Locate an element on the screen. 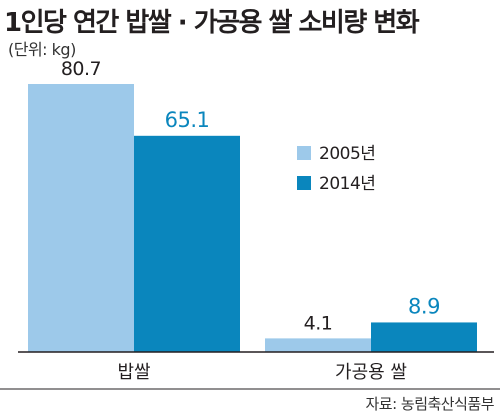 The image size is (500, 416). legend-label-1: 2005년 is located at coordinates (347, 154).